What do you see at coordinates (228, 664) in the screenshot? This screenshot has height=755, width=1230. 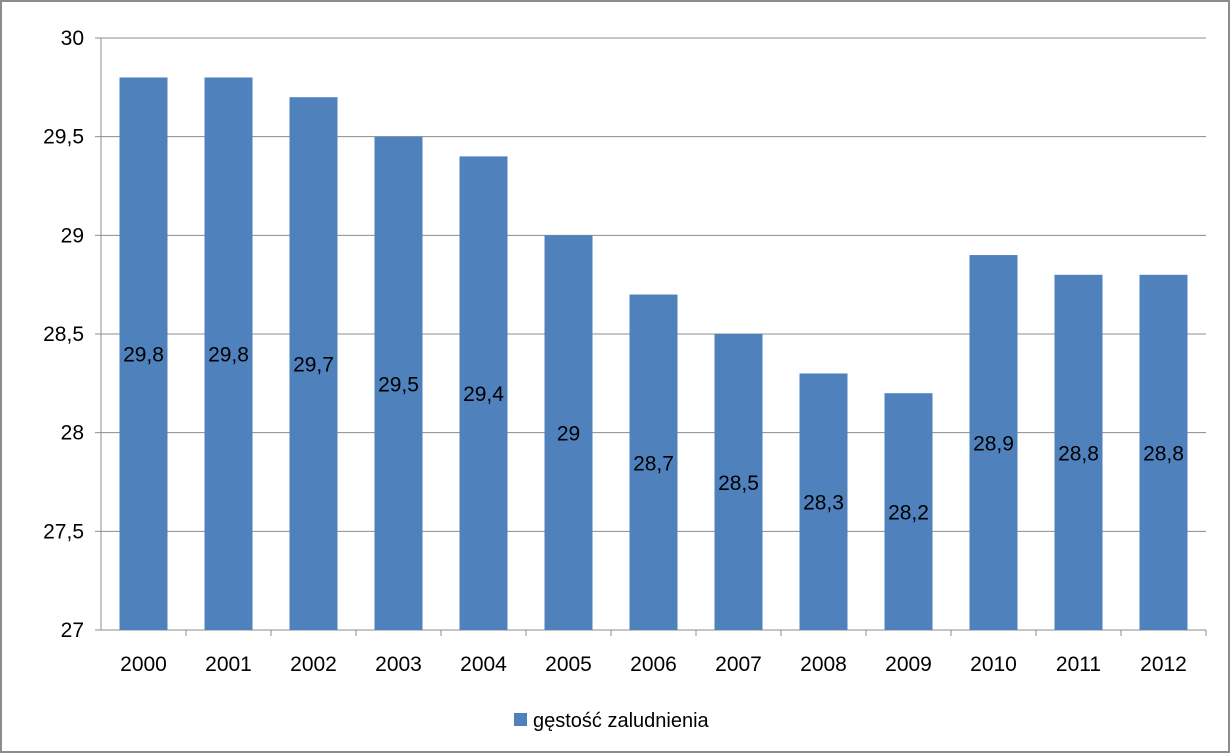 I see `x-tick-label: 2001` at bounding box center [228, 664].